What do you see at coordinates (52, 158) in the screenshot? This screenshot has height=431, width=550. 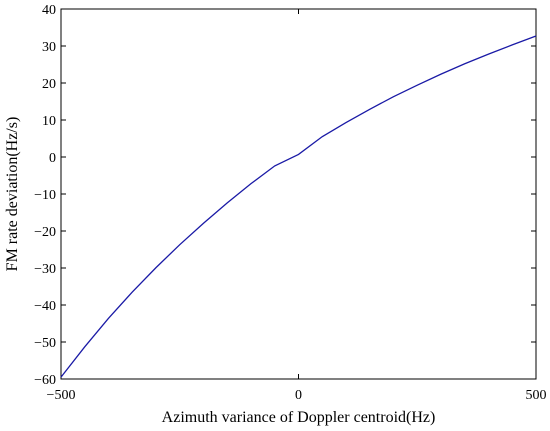 I see `y-tick-label: 0` at bounding box center [52, 158].